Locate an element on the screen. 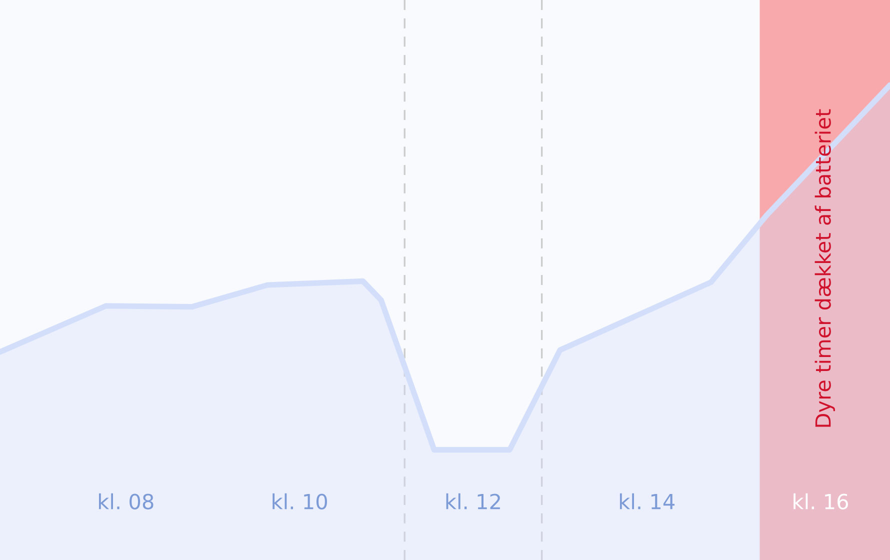 The width and height of the screenshot is (890, 560). x-tick-label: kl. 14 is located at coordinates (647, 501).